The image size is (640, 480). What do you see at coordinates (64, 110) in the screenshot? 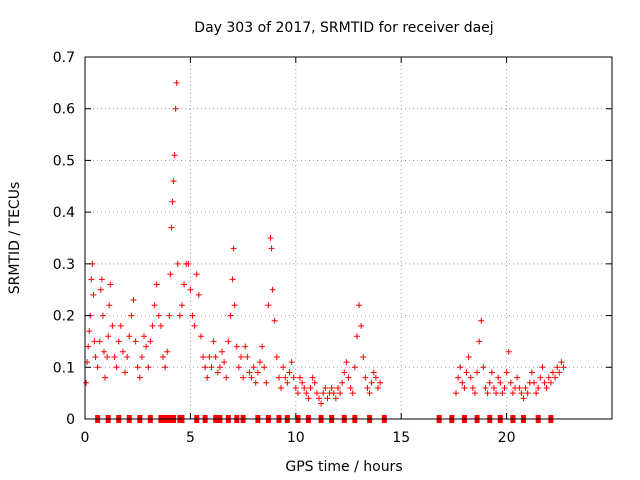
I see `y-tick-label: 0.6` at bounding box center [64, 110].